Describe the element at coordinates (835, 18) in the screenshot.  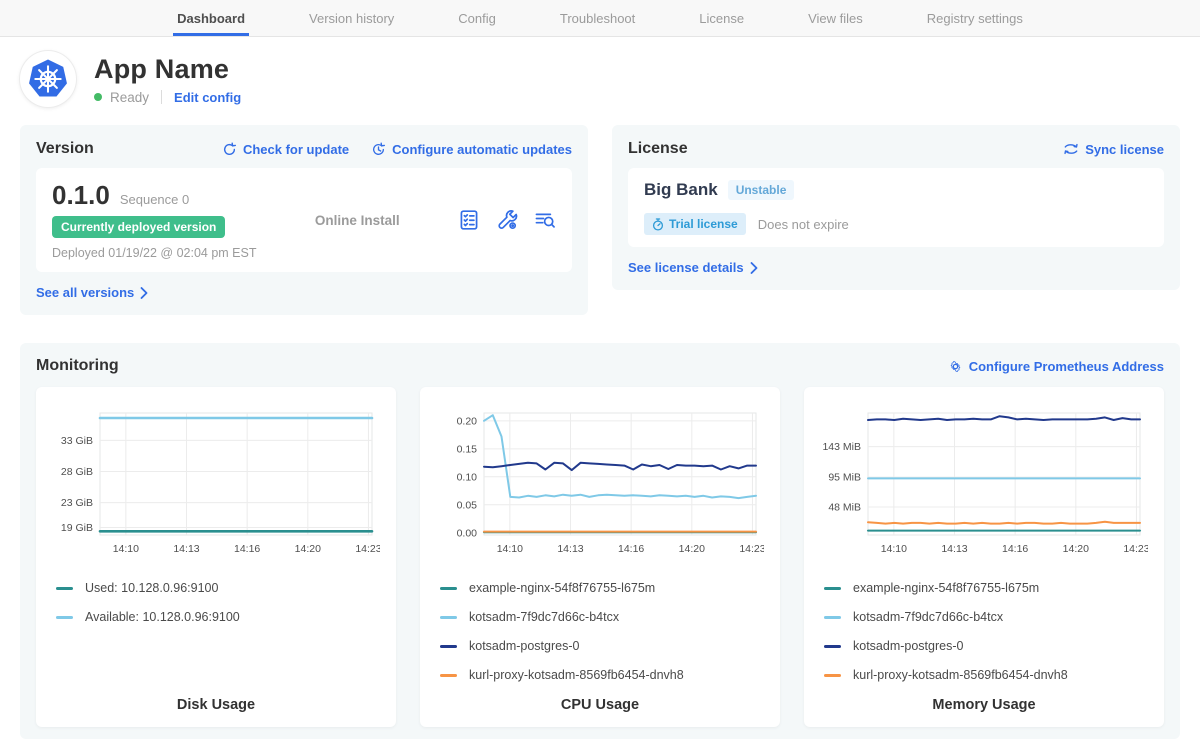
I see `tab-view-files: View files` at that location.